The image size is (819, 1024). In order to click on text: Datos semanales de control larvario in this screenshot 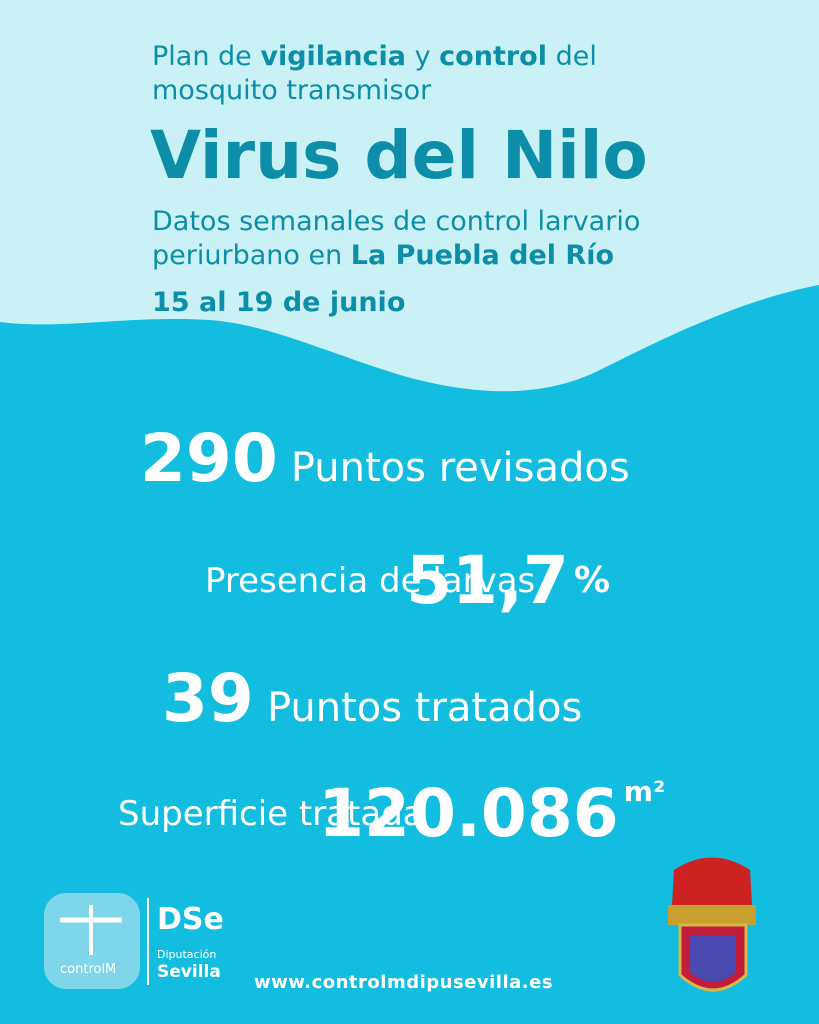, I will do `click(396, 221)`.